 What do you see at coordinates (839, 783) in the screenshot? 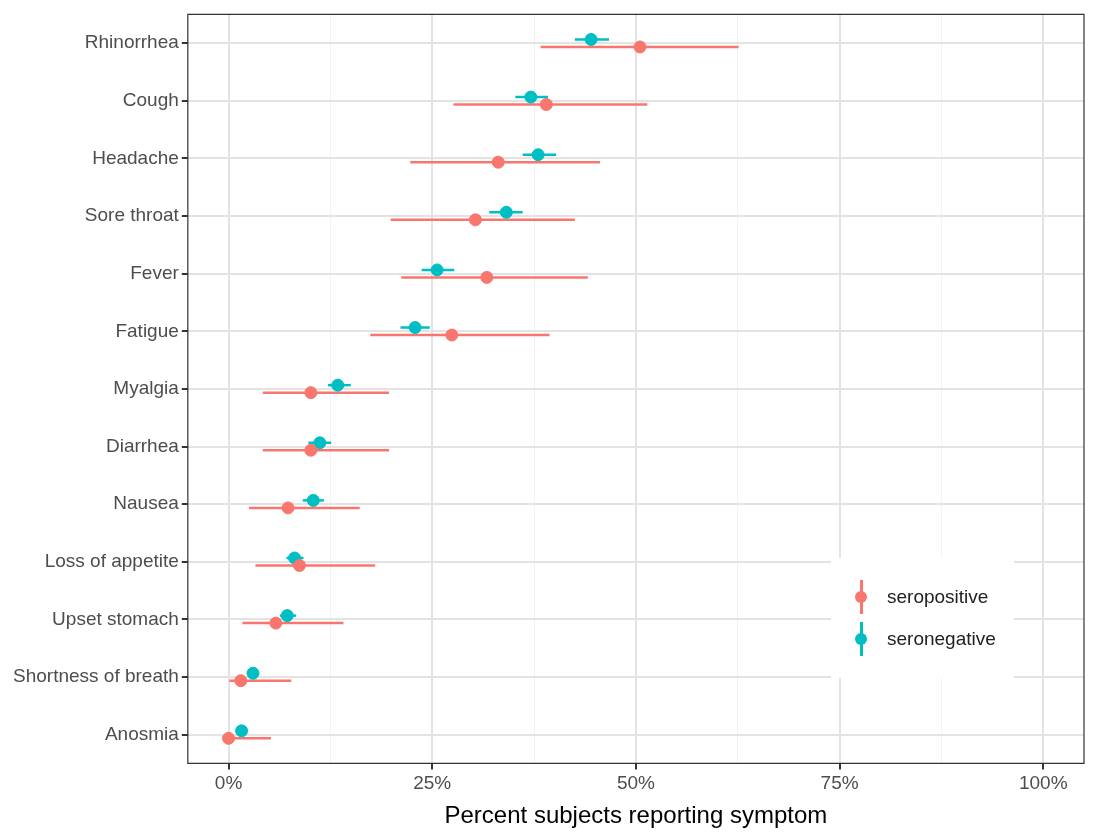
I see `x-tick-label: 75%` at bounding box center [839, 783].